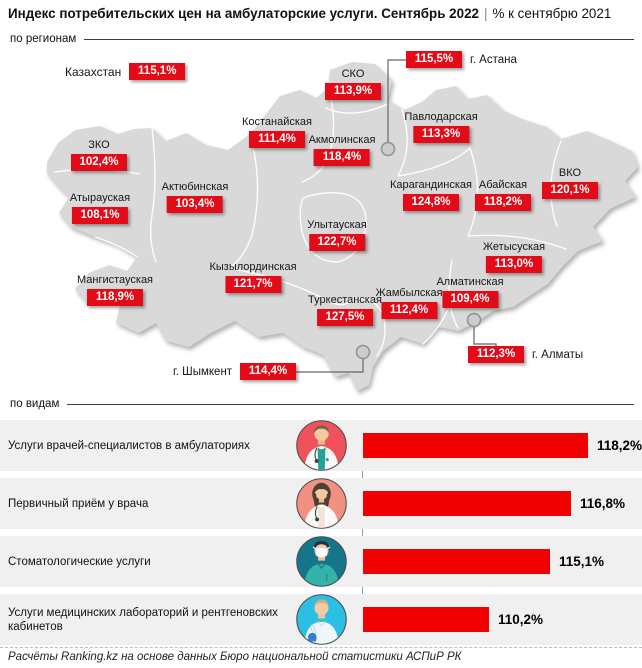 The width and height of the screenshot is (642, 668). I want to click on service-value: 118,2%, so click(619, 445).